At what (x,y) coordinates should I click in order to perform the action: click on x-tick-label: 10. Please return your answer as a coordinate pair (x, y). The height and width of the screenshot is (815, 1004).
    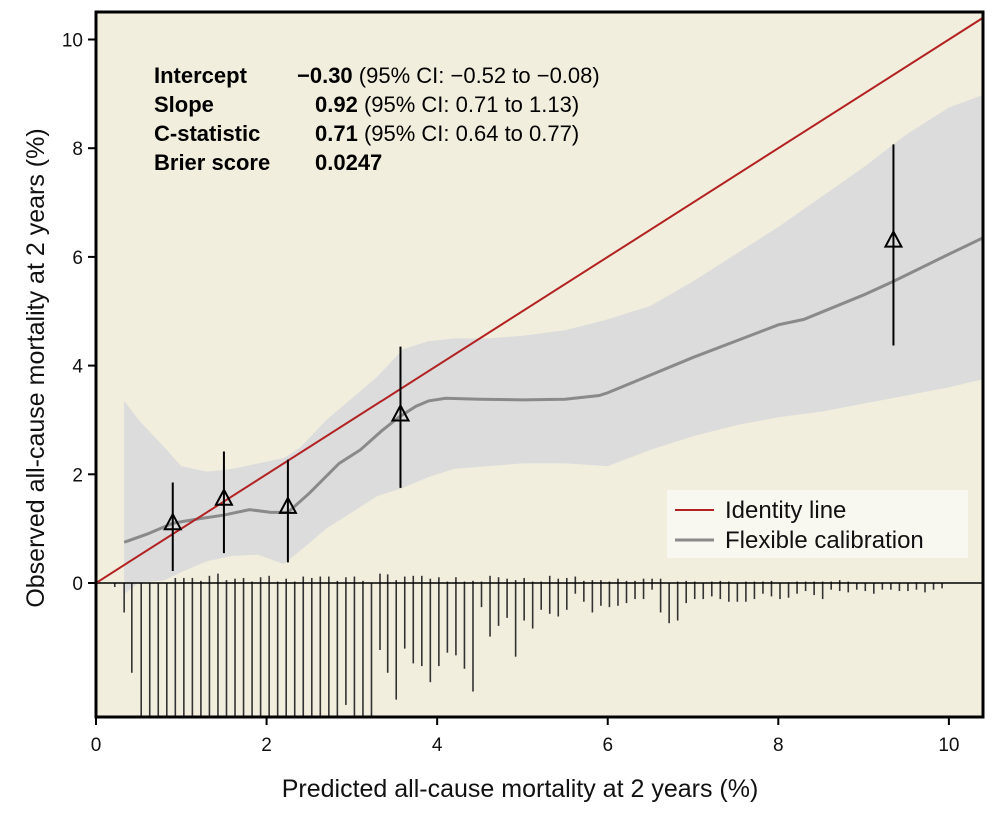
    Looking at the image, I should click on (948, 745).